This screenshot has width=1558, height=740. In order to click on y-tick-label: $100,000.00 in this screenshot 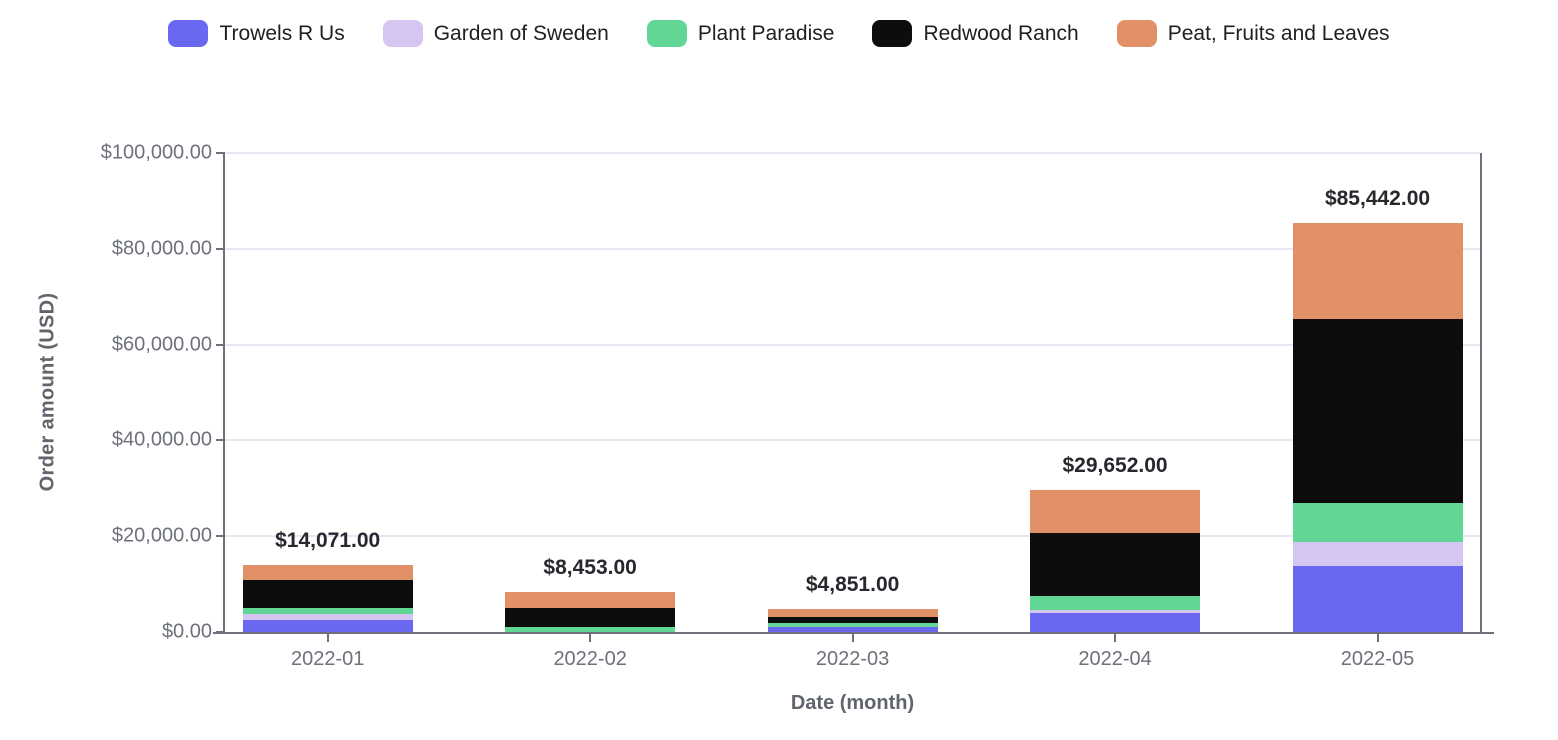, I will do `click(156, 152)`.